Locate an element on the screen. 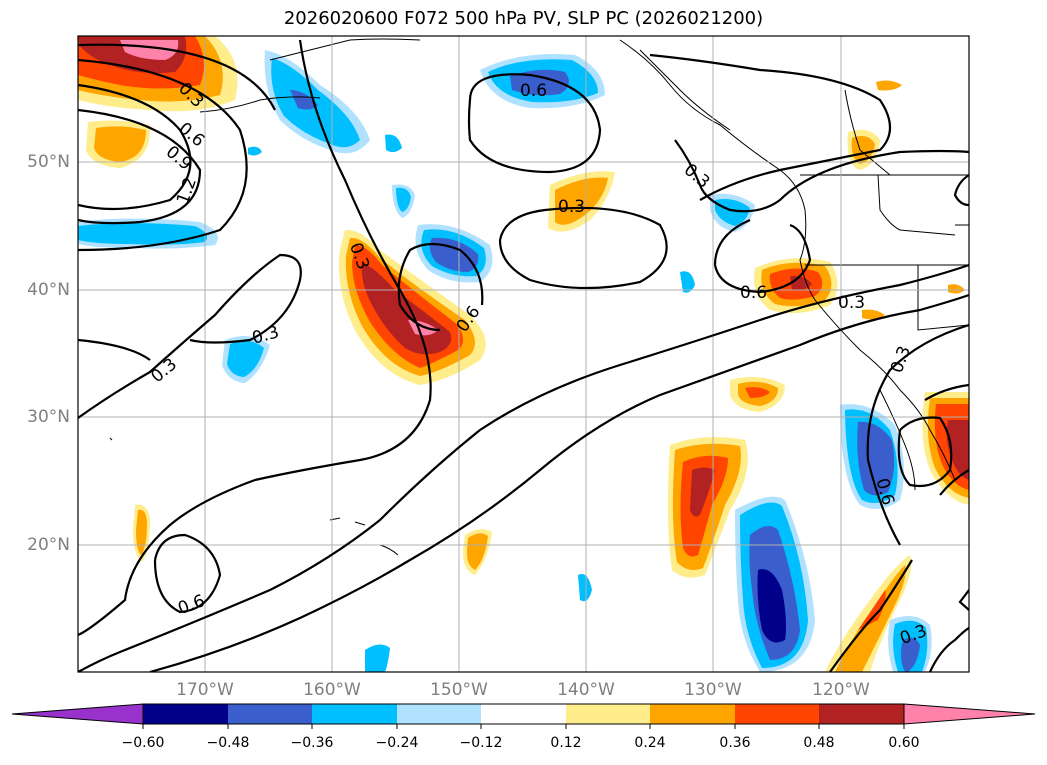 The image size is (1047, 765). lon-label-150w: 150°W is located at coordinates (459, 690).